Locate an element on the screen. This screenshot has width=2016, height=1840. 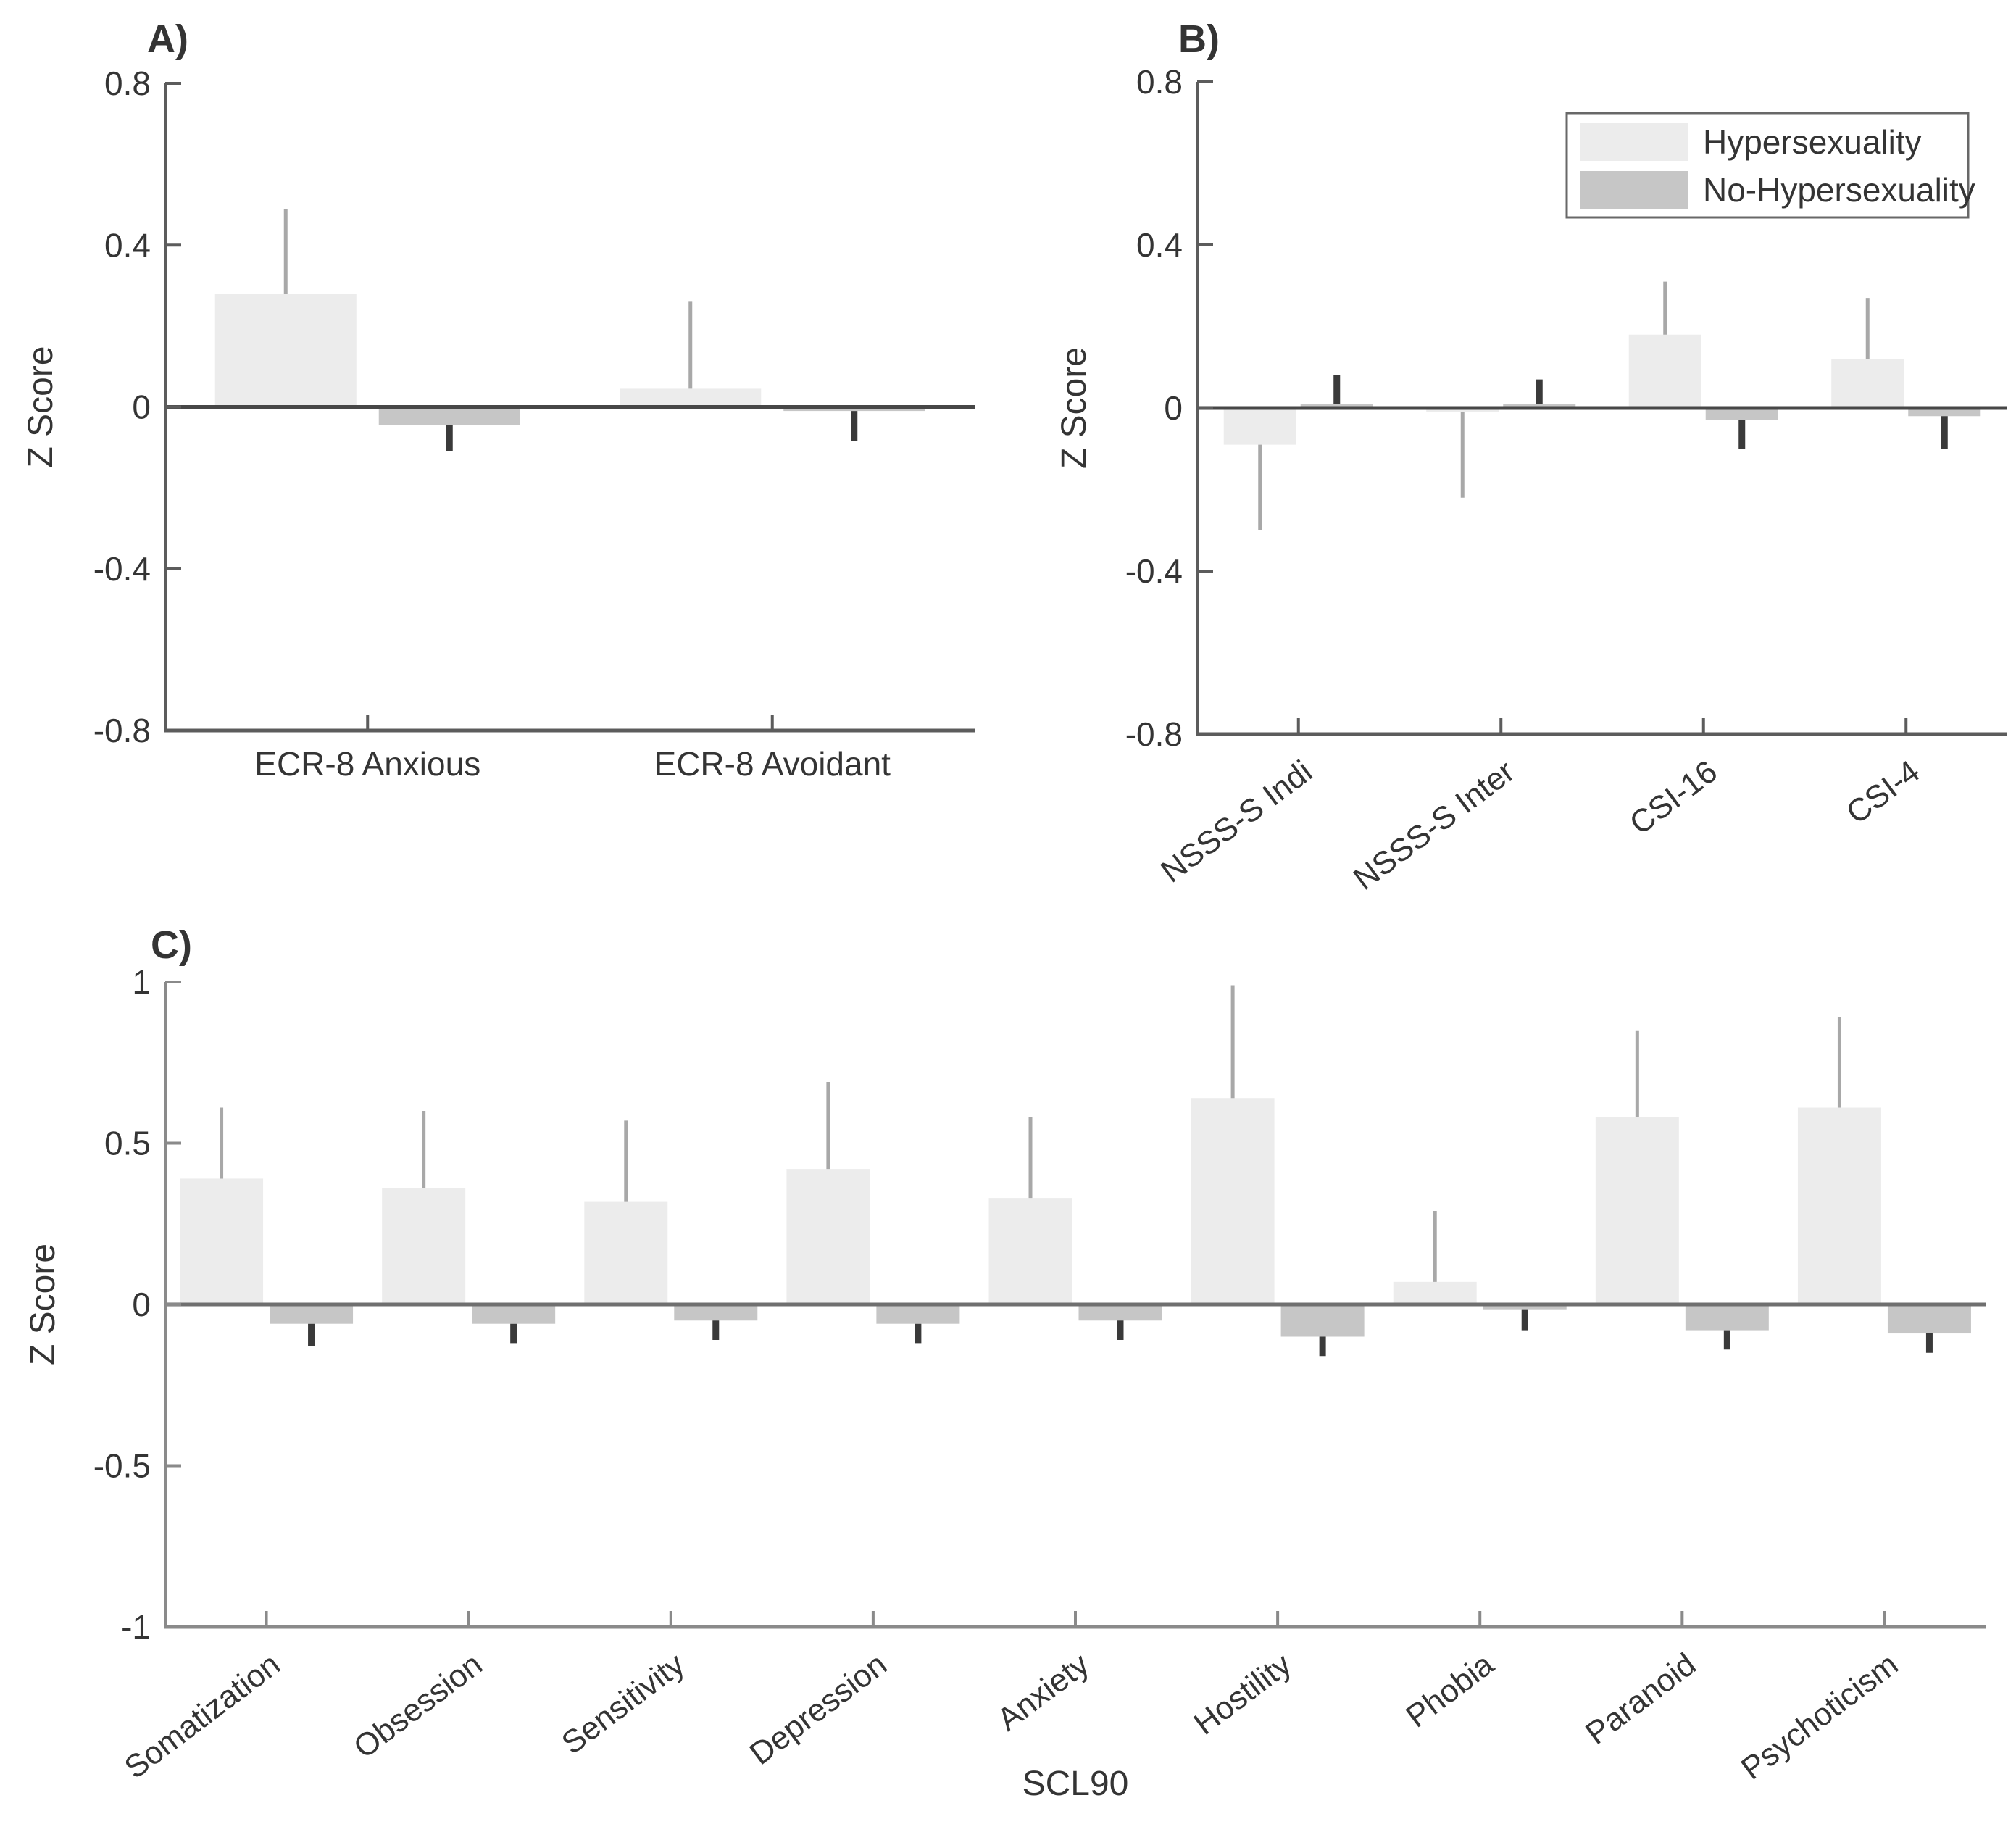
x-category-label: Obsession is located at coordinates (418, 1706).